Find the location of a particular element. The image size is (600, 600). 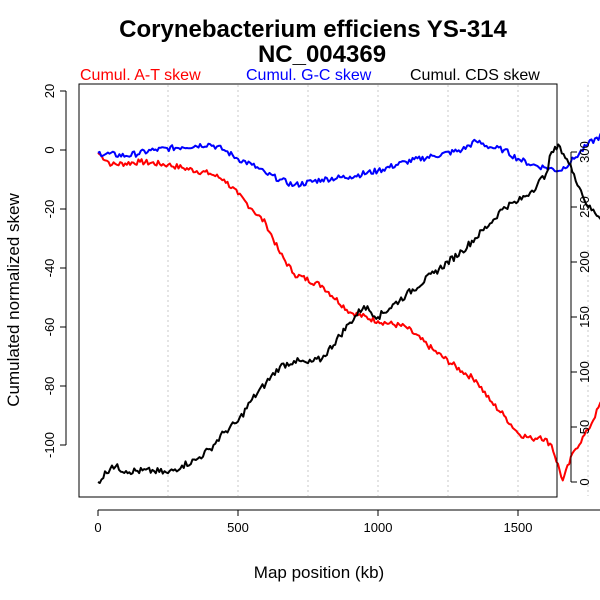

y-tick-label: 20 is located at coordinates (49, 91).